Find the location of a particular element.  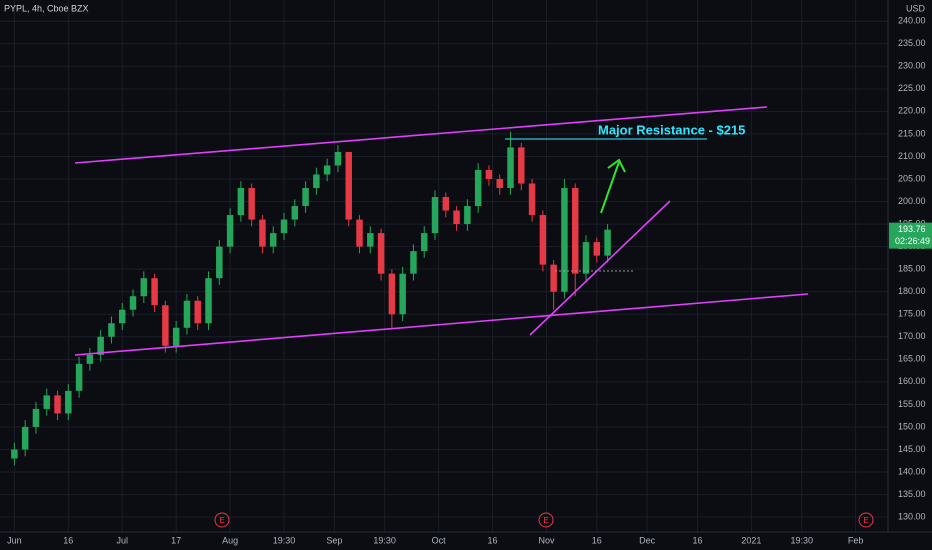

x-tick-label: Feb is located at coordinates (856, 540).